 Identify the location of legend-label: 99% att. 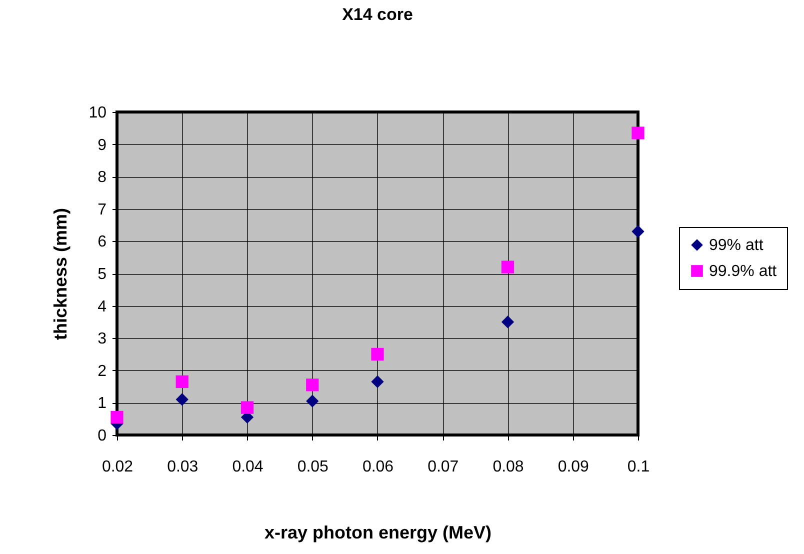
(736, 245).